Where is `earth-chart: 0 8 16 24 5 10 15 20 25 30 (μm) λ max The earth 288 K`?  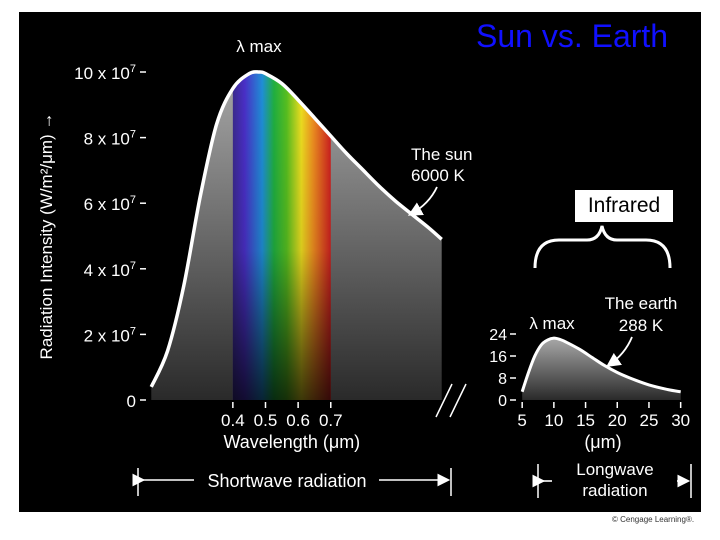
earth-chart: 0 8 16 24 5 10 15 20 25 30 (μm) λ max The earth 288 K is located at coordinates (589, 373).